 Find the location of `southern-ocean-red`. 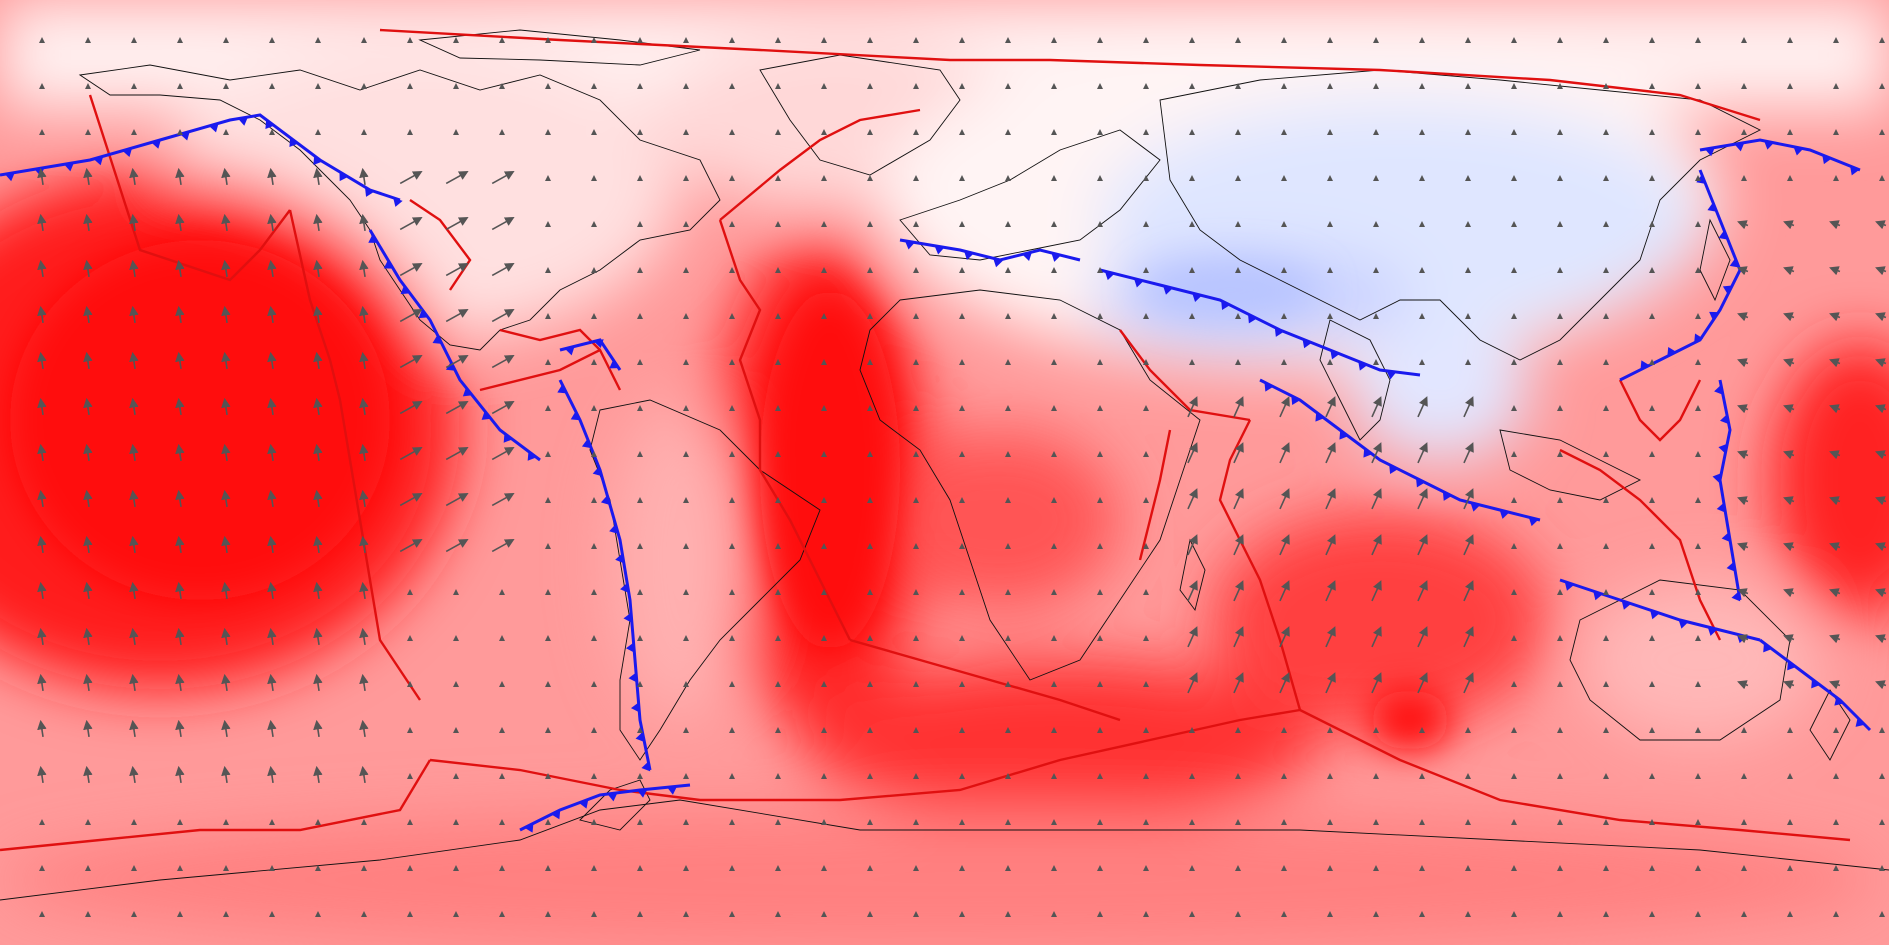

southern-ocean-red is located at coordinates (1060, 740).